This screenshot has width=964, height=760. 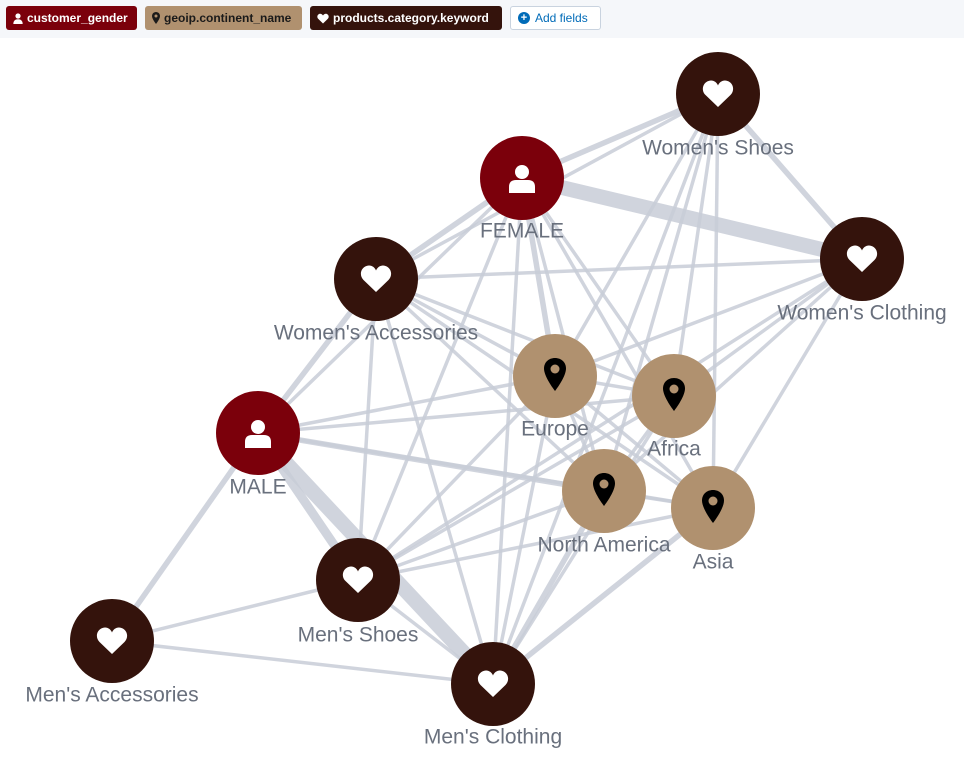 I want to click on graph-edge-male-europe, so click(x=406, y=404).